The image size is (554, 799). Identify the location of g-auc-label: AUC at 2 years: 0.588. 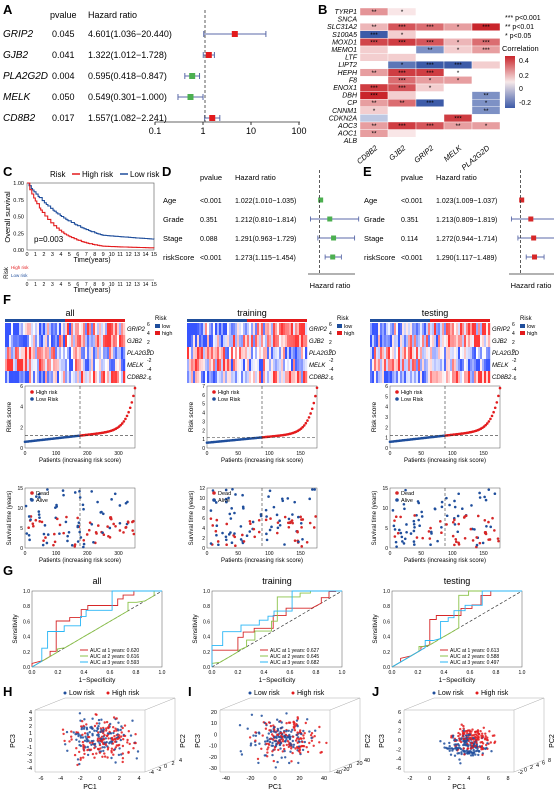
(474, 657).